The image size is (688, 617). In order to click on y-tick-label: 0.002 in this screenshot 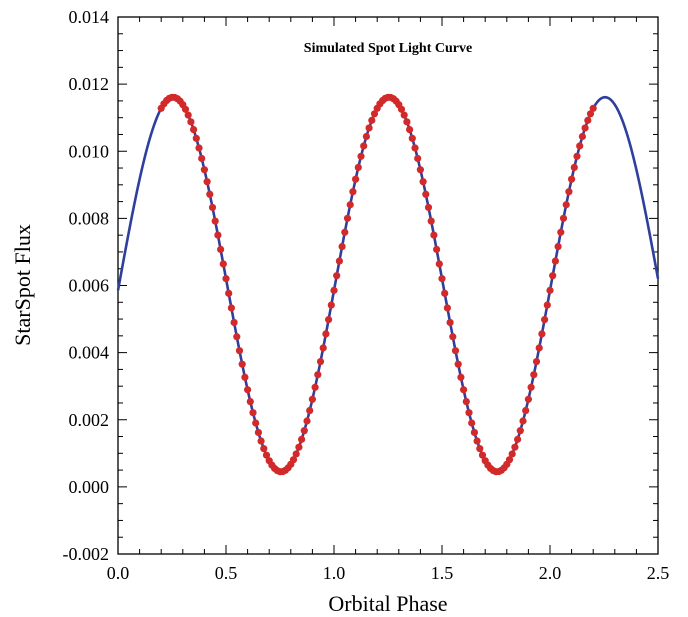, I will do `click(89, 420)`.